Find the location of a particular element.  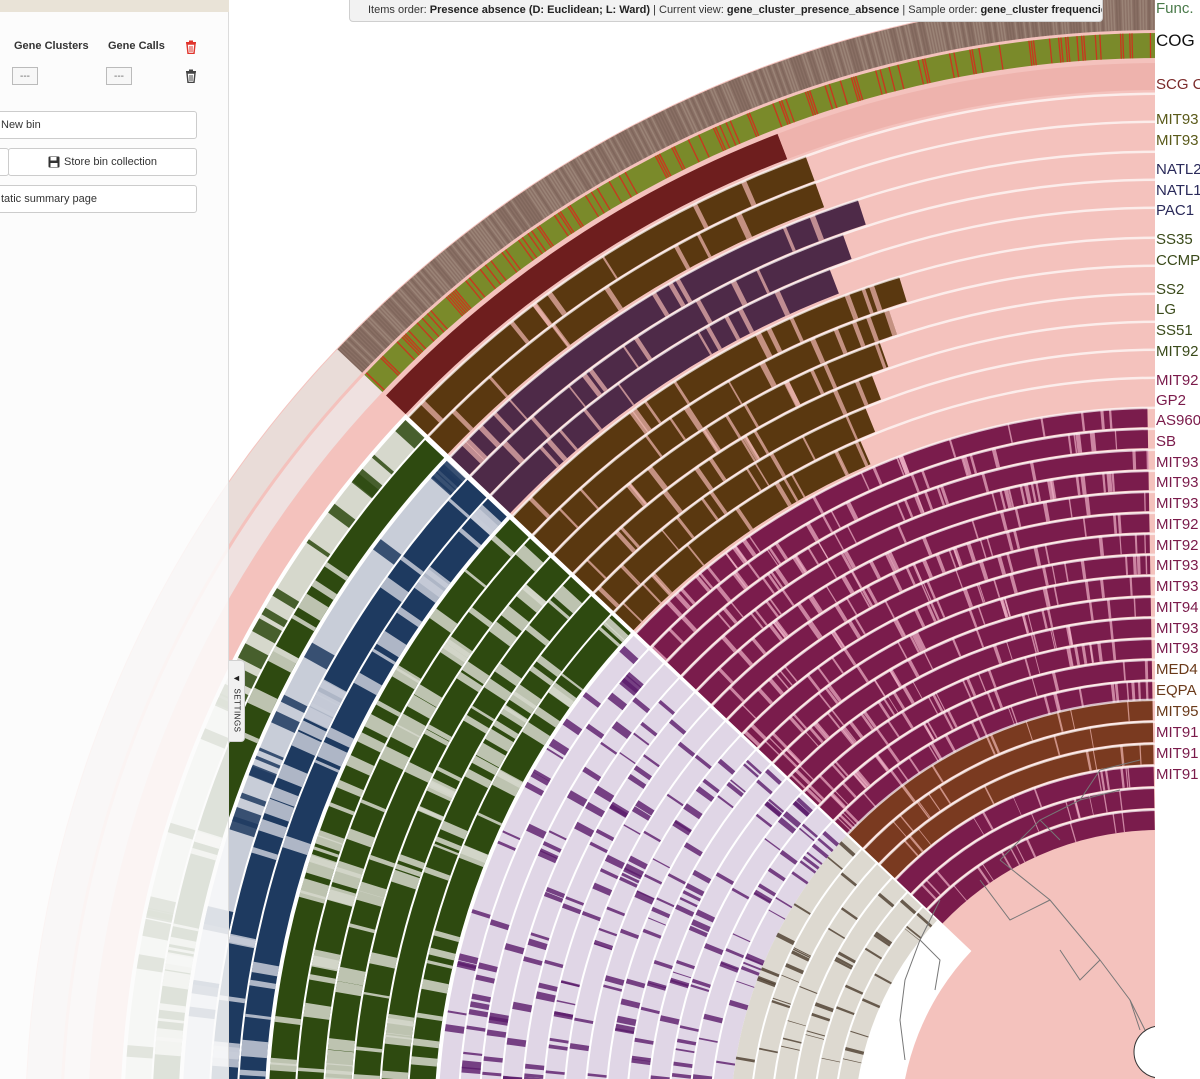

store-bin-collection-button: Store bin collection is located at coordinates (102, 162).